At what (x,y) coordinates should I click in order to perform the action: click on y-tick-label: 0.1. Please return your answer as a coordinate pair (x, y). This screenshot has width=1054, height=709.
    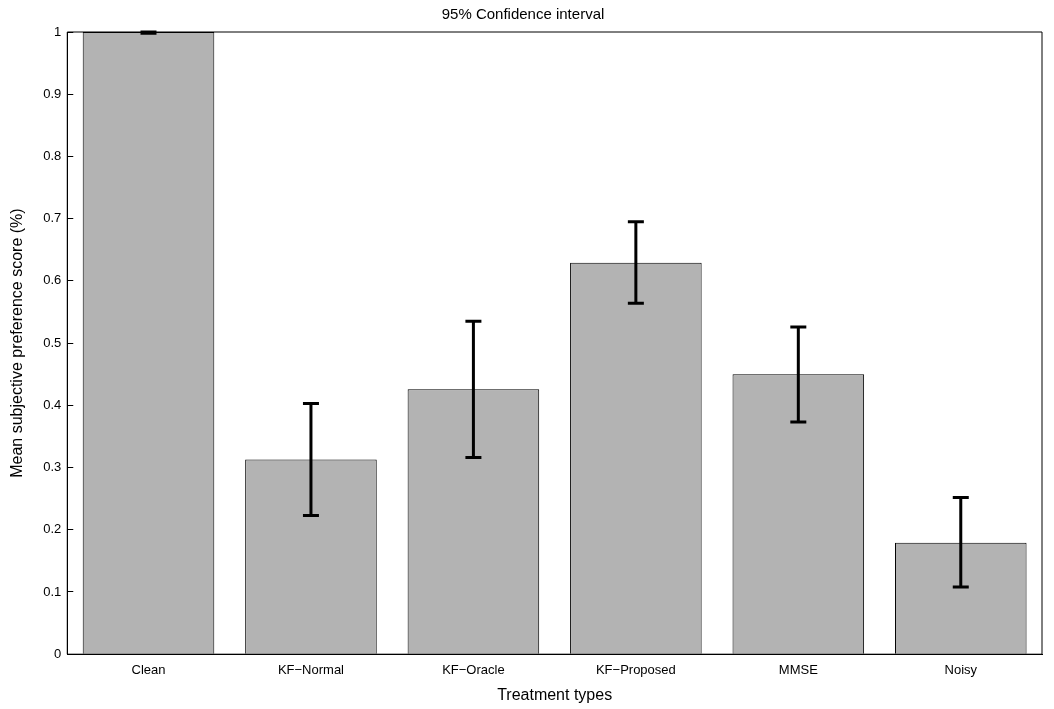
    Looking at the image, I should click on (52, 591).